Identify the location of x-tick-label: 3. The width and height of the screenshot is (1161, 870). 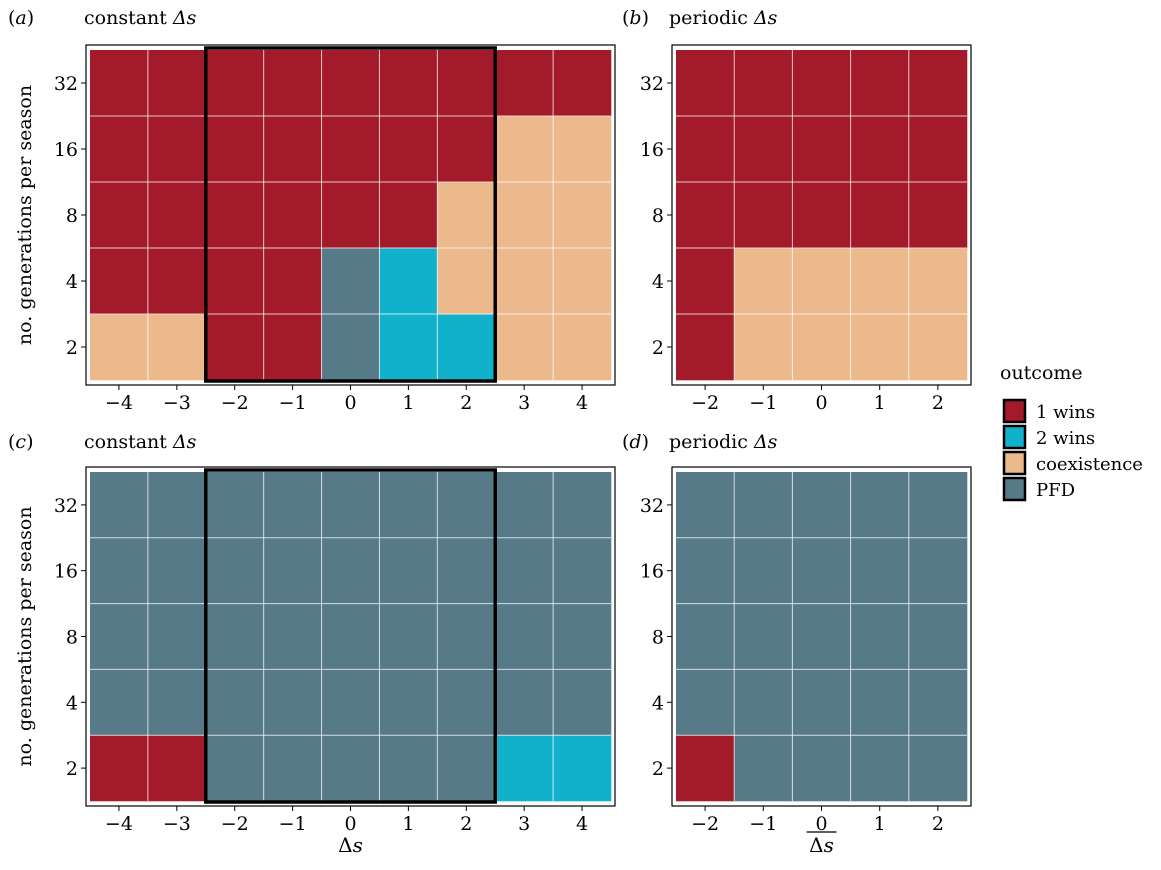
(524, 403).